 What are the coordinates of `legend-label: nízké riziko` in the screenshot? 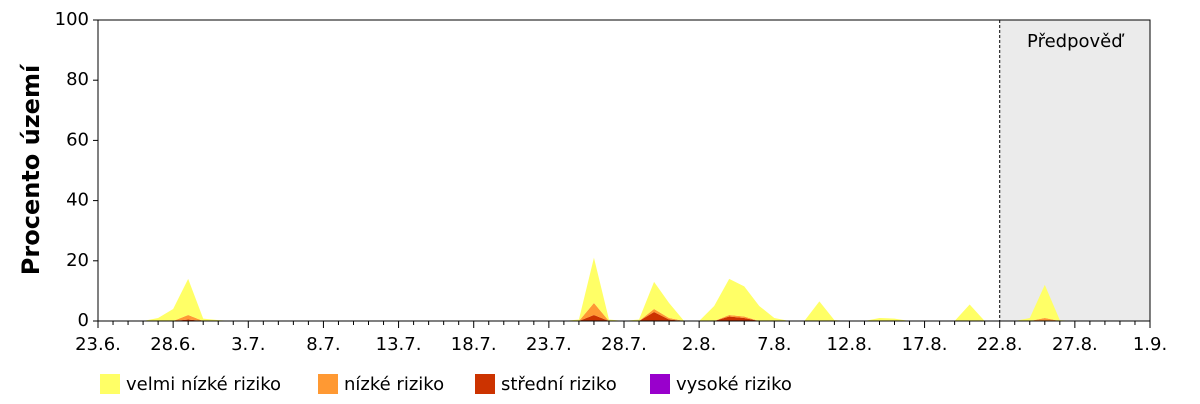 It's located at (394, 384).